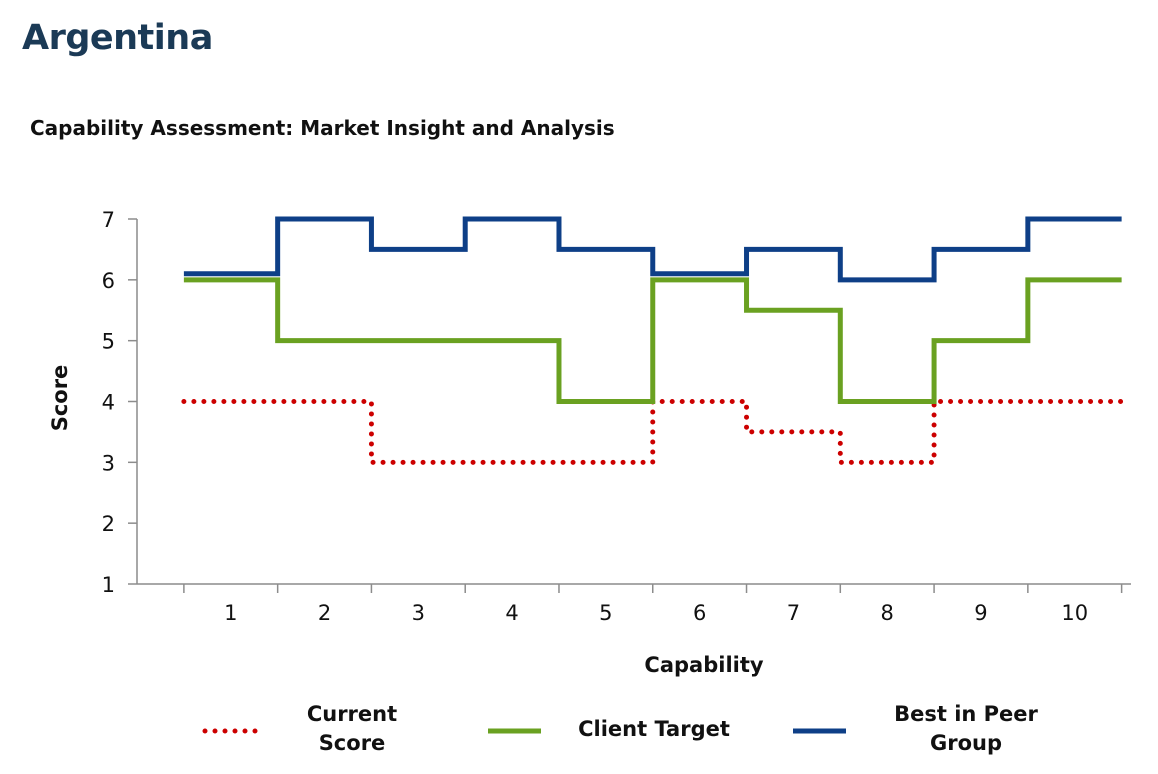  Describe the element at coordinates (108, 524) in the screenshot. I see `y-tick-label: 2` at that location.